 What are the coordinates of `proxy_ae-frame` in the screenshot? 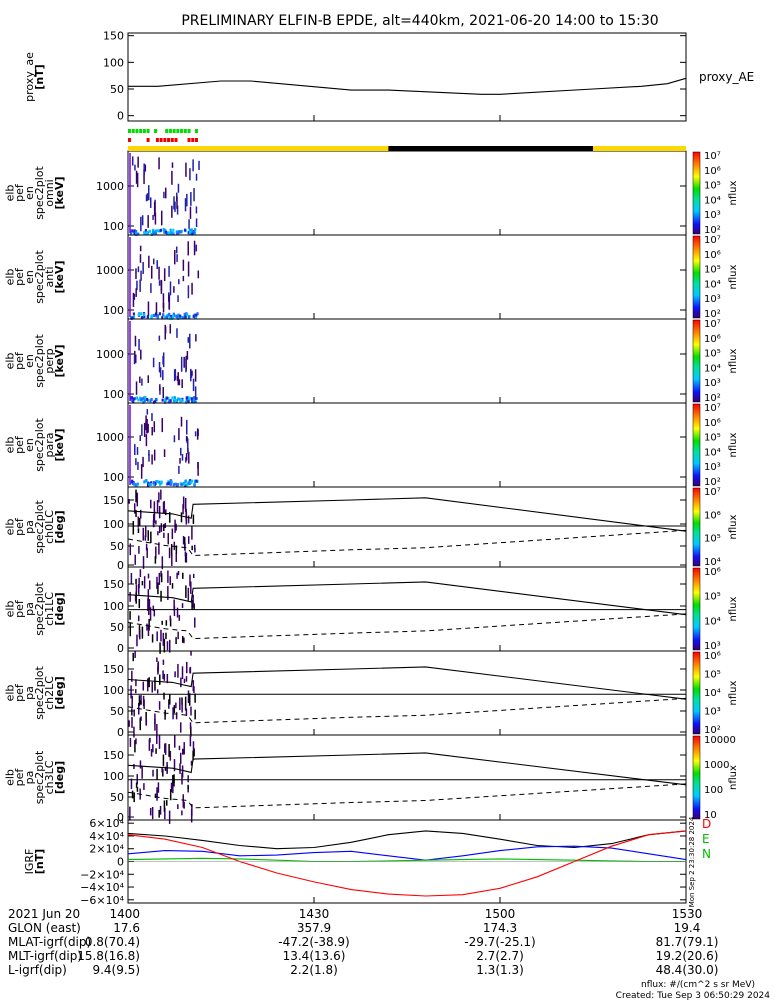 It's located at (407, 77).